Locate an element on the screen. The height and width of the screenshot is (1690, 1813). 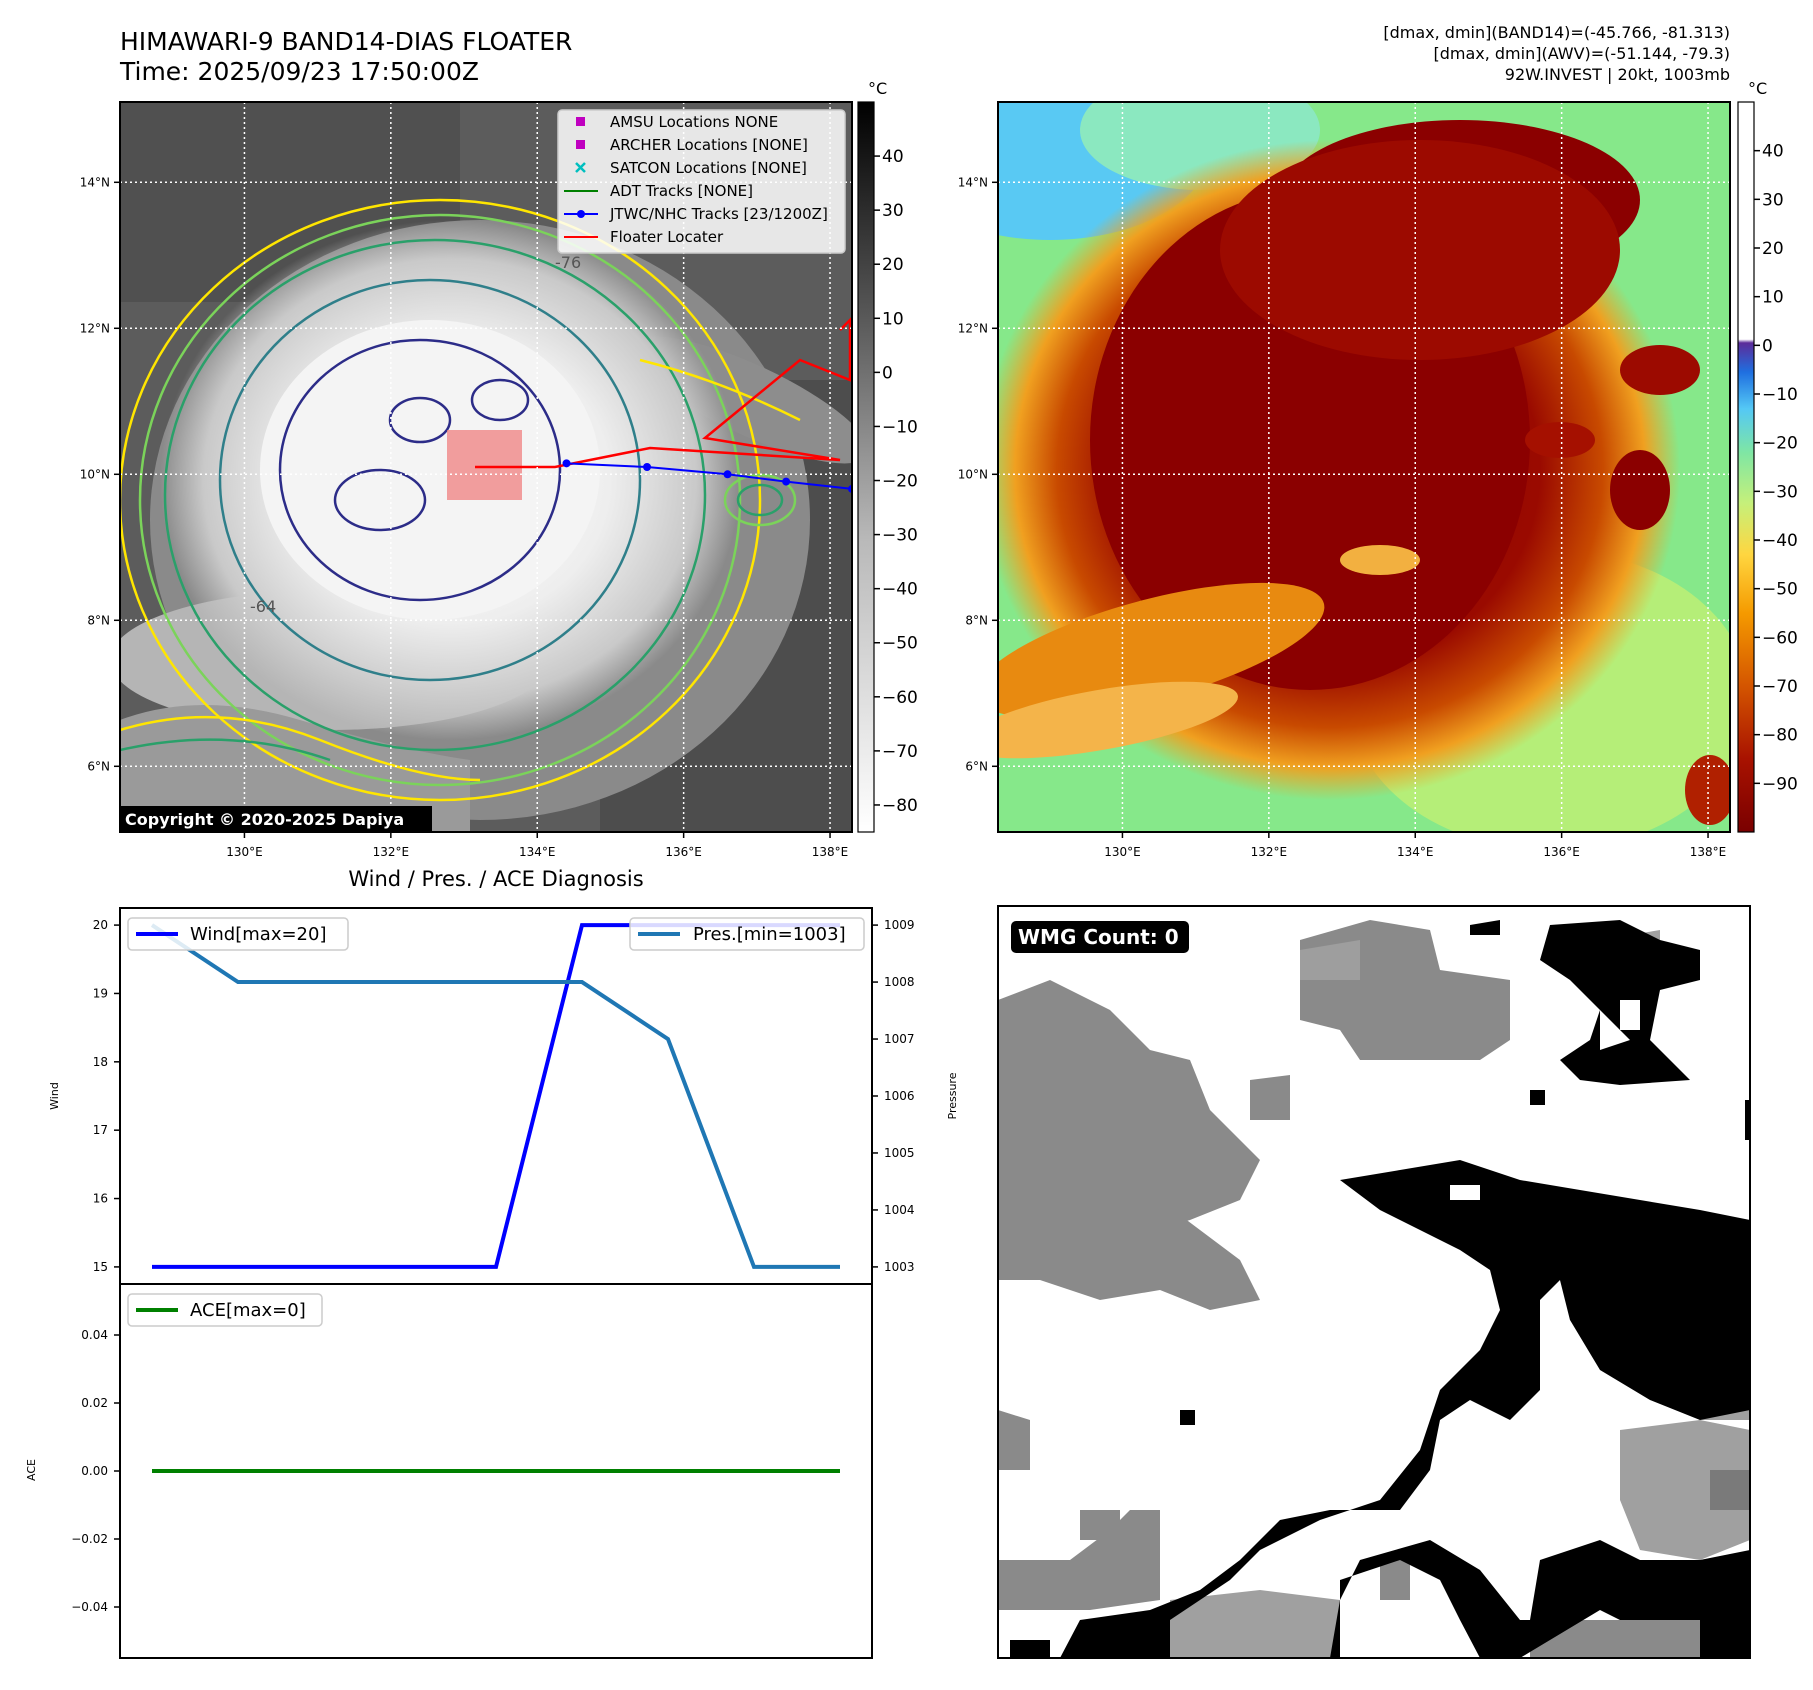
legend-label: AMSU Locations NONE is located at coordinates (694, 122).